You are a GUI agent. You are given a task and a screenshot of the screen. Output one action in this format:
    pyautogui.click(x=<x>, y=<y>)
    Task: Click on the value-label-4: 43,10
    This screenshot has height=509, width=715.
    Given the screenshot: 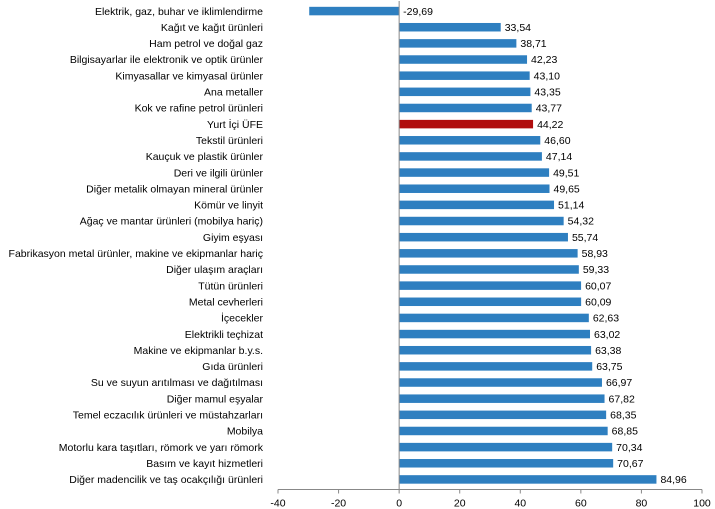 What is the action you would take?
    pyautogui.click(x=547, y=76)
    